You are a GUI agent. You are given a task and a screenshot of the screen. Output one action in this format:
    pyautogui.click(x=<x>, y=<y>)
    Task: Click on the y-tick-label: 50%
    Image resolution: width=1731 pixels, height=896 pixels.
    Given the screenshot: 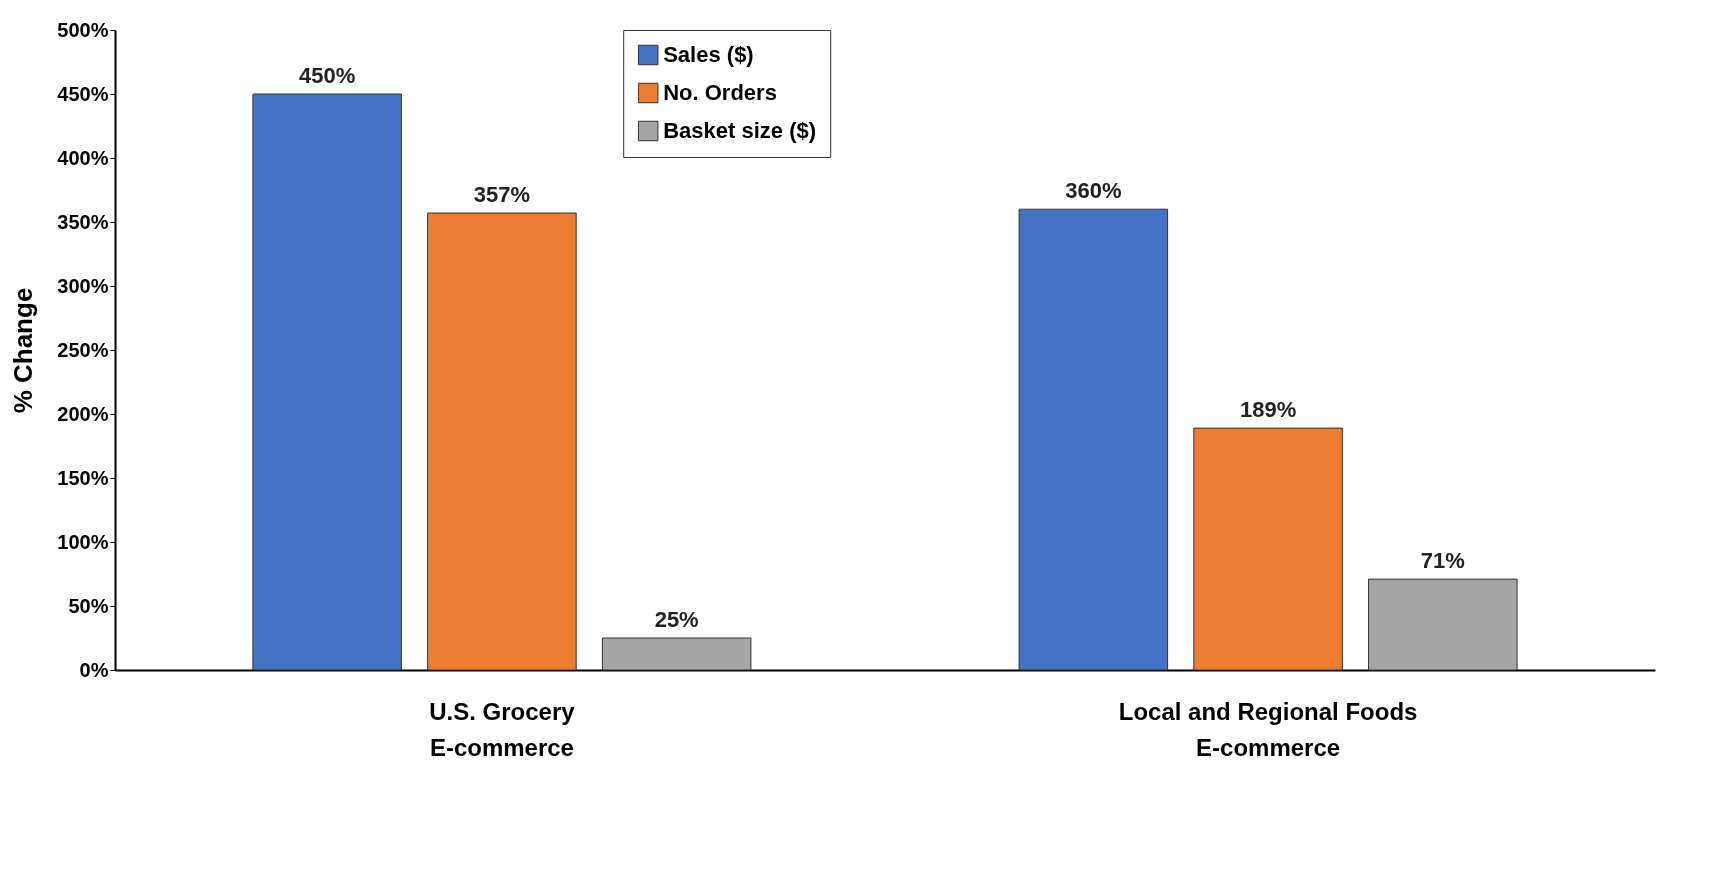 What is the action you would take?
    pyautogui.click(x=88, y=605)
    